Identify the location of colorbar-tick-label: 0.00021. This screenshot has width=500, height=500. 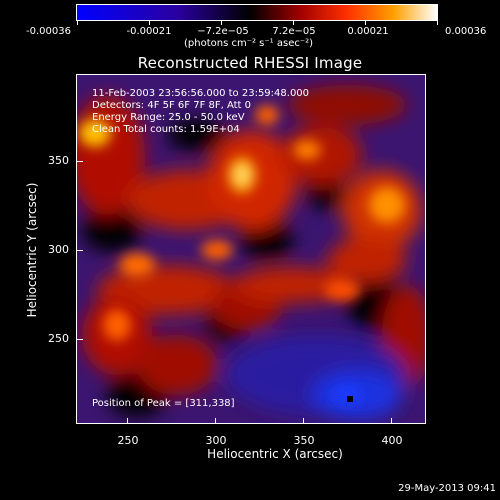
(368, 31).